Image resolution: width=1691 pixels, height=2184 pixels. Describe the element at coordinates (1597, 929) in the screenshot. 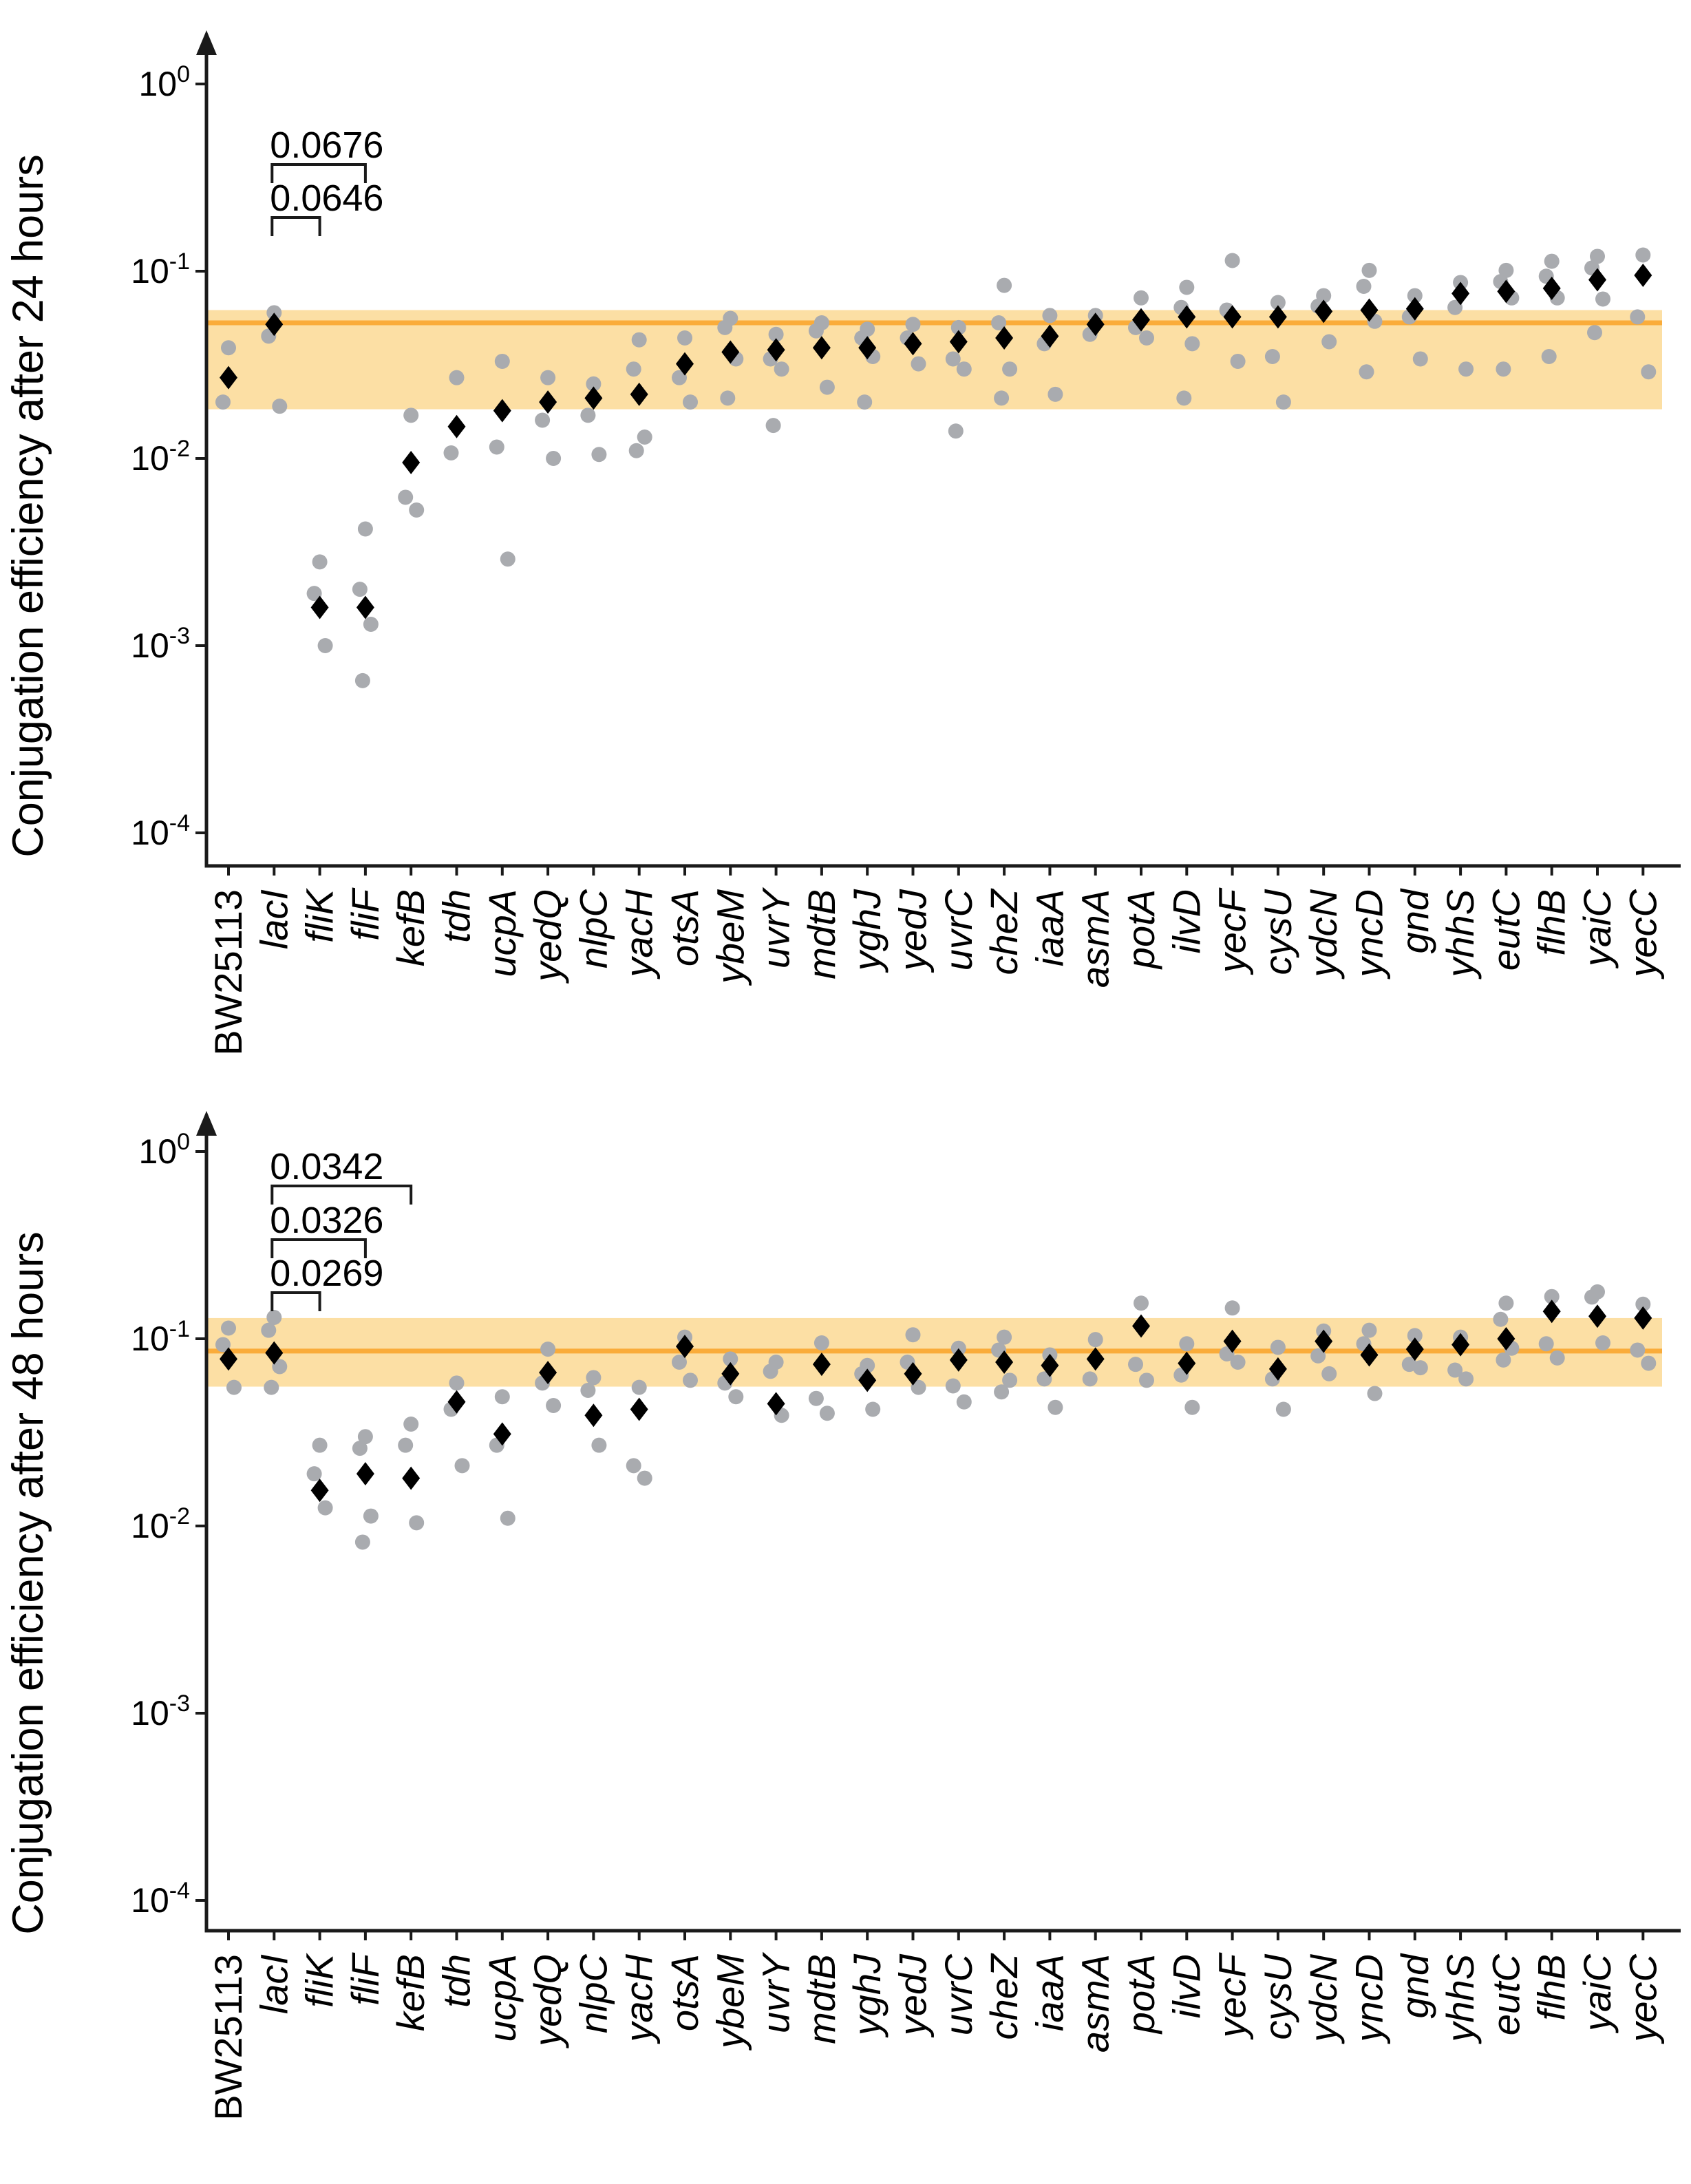

I see `x-tick-label-yaiC: yaiC` at that location.